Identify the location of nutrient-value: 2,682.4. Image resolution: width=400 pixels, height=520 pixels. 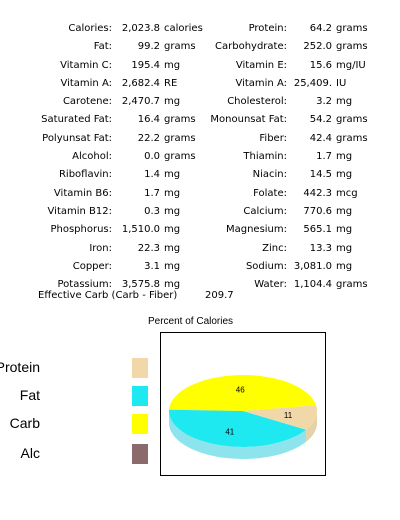
(140, 83).